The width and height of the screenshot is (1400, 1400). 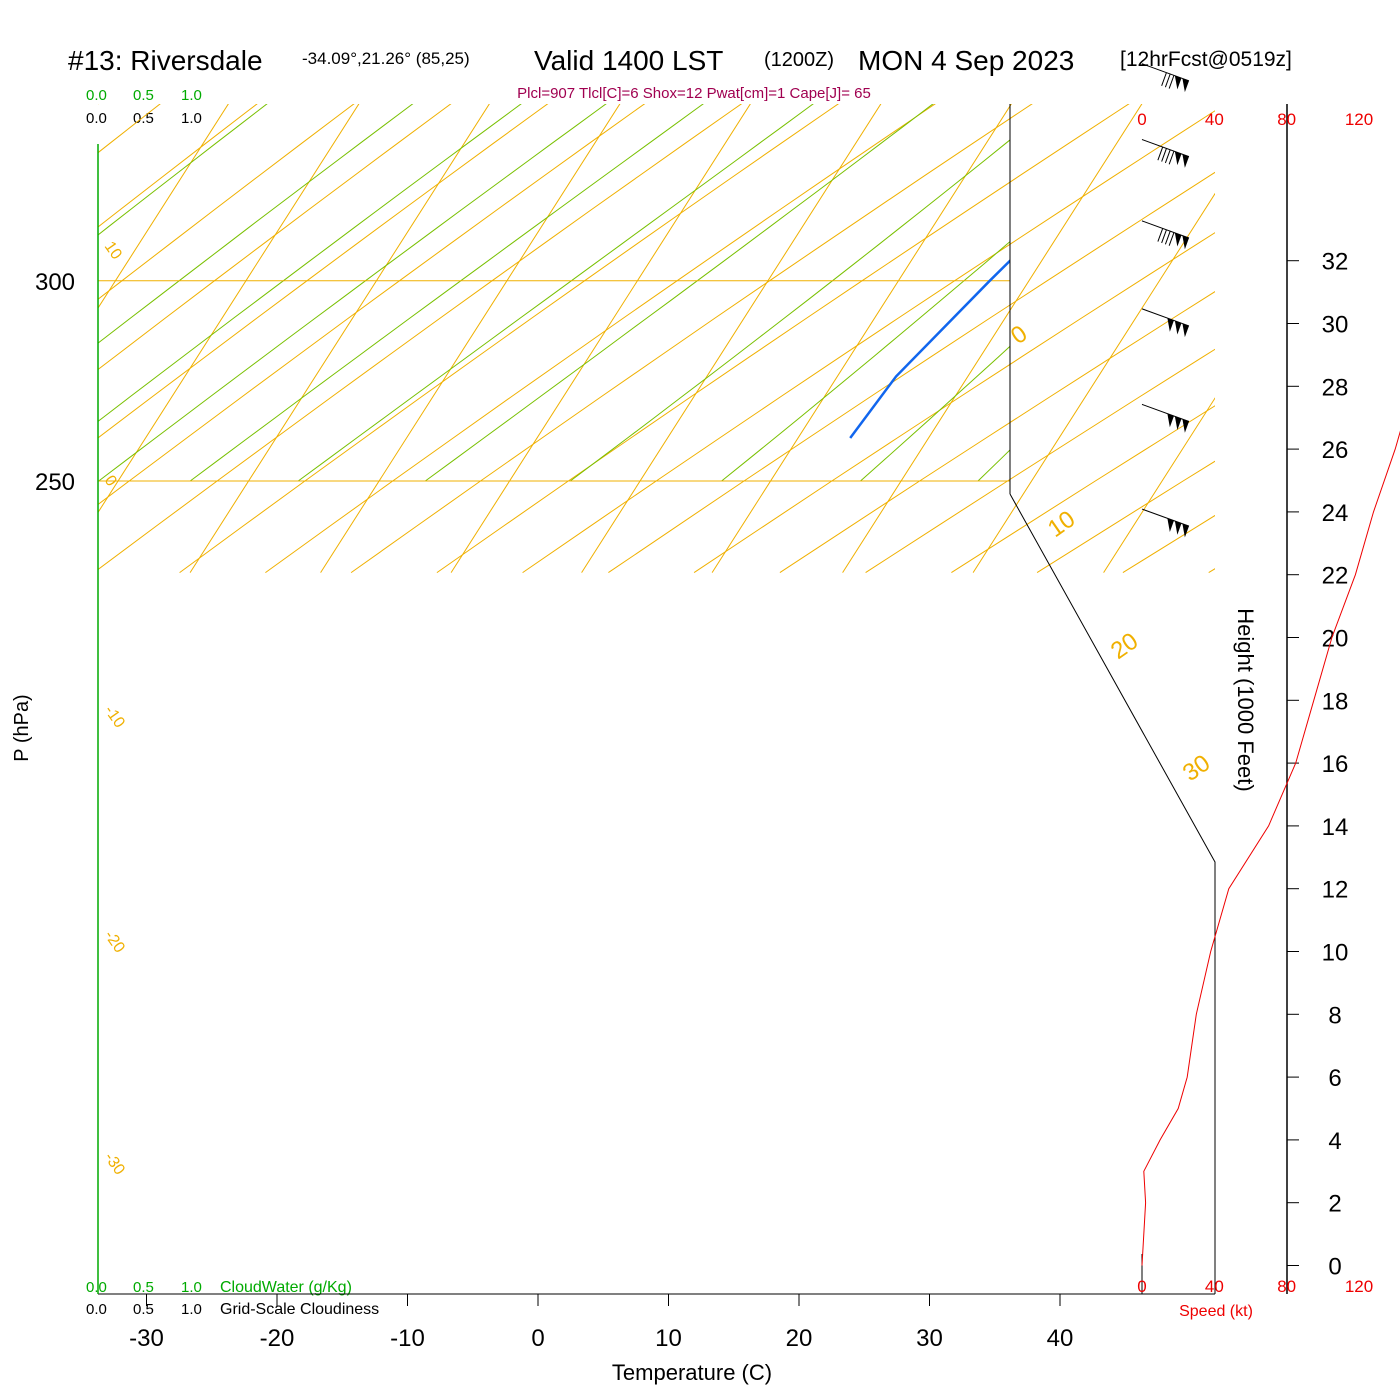 I want to click on isotherm-label: 10, so click(x=113, y=251).